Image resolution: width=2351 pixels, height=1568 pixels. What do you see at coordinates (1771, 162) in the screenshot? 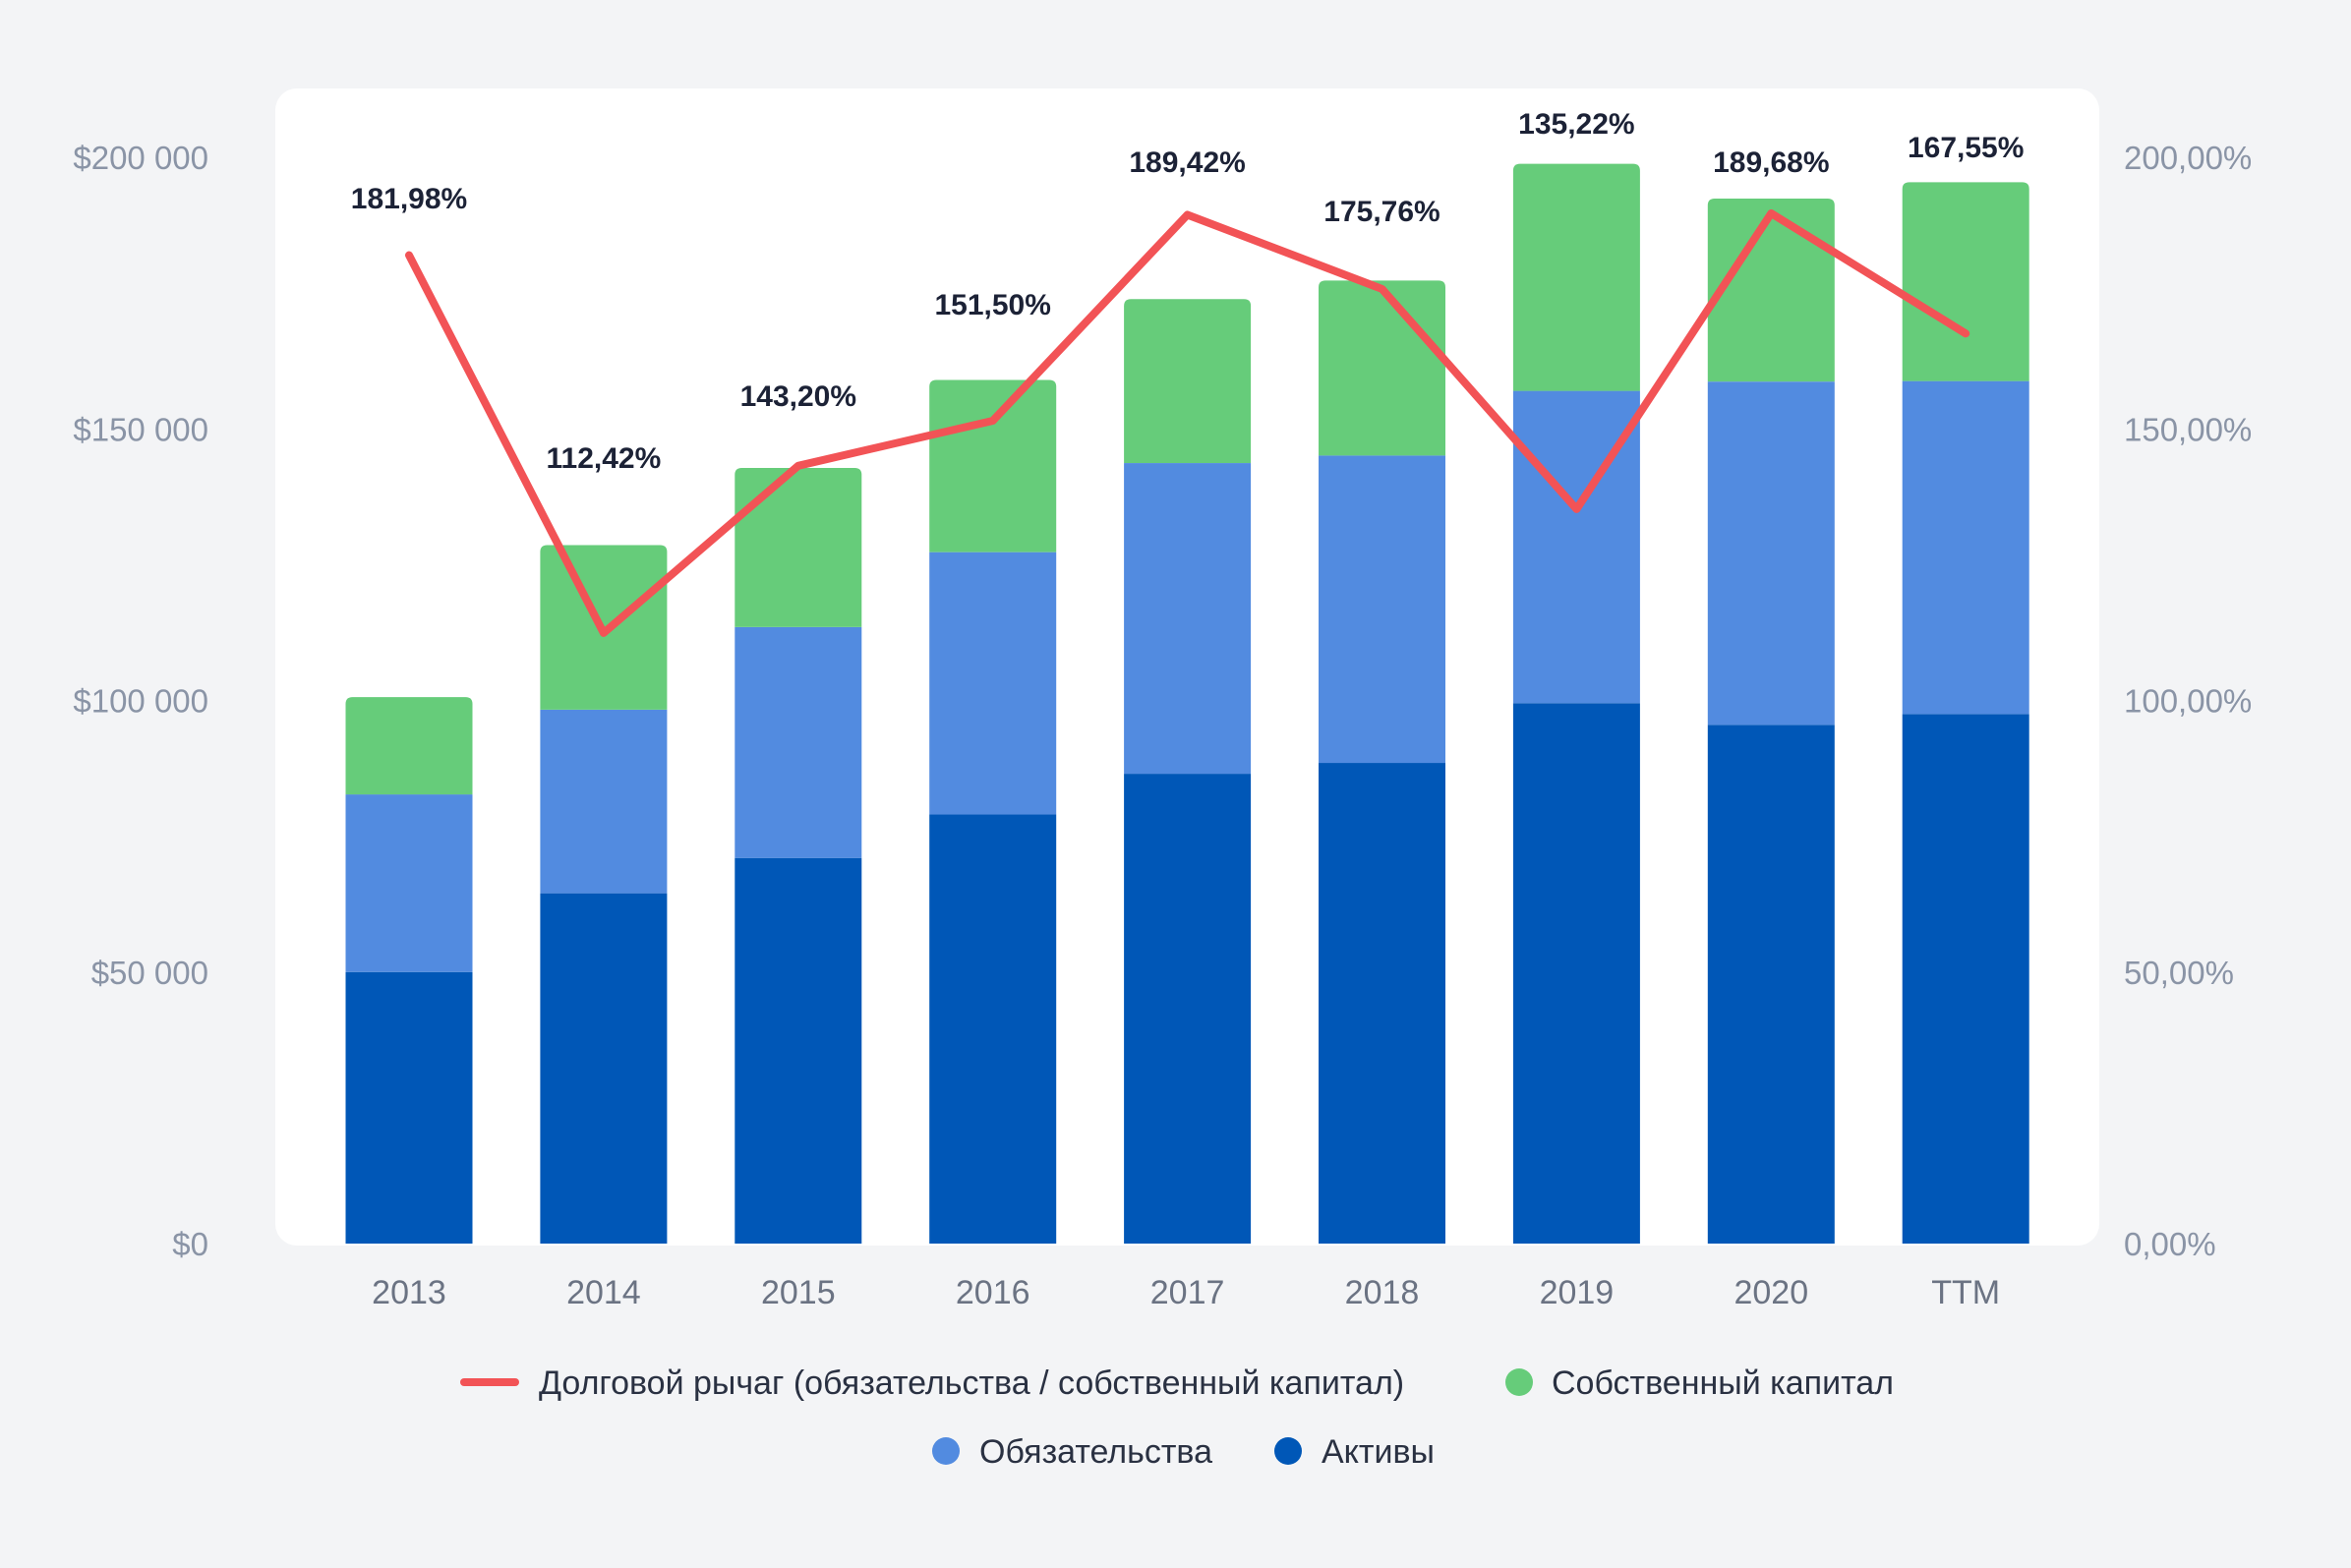
I see `leverage-value-label: 189,68%` at bounding box center [1771, 162].